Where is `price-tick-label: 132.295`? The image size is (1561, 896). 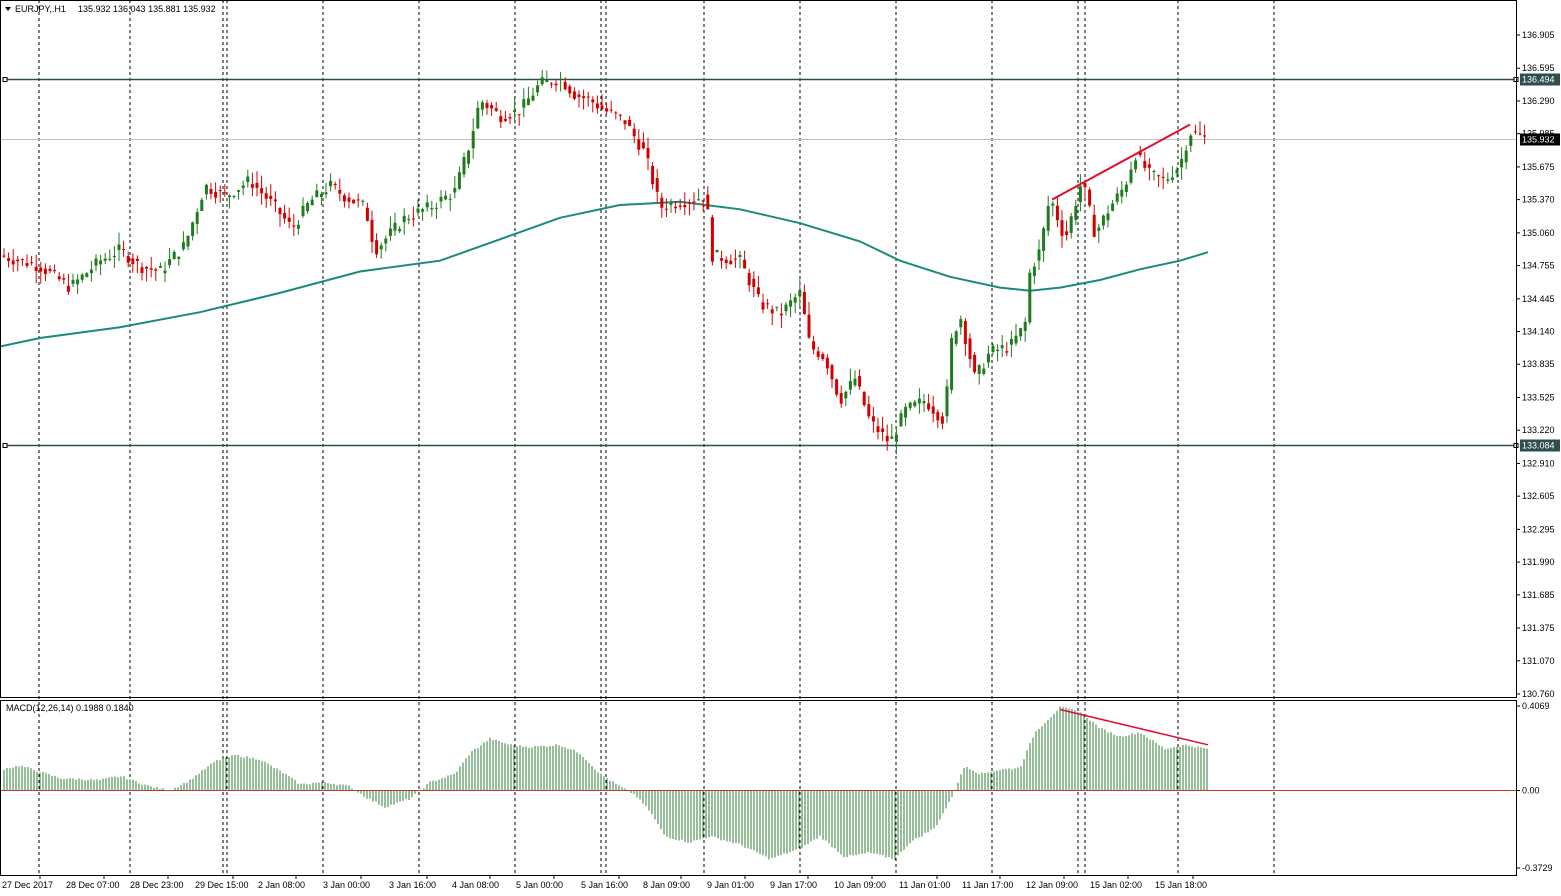 price-tick-label: 132.295 is located at coordinates (1538, 529).